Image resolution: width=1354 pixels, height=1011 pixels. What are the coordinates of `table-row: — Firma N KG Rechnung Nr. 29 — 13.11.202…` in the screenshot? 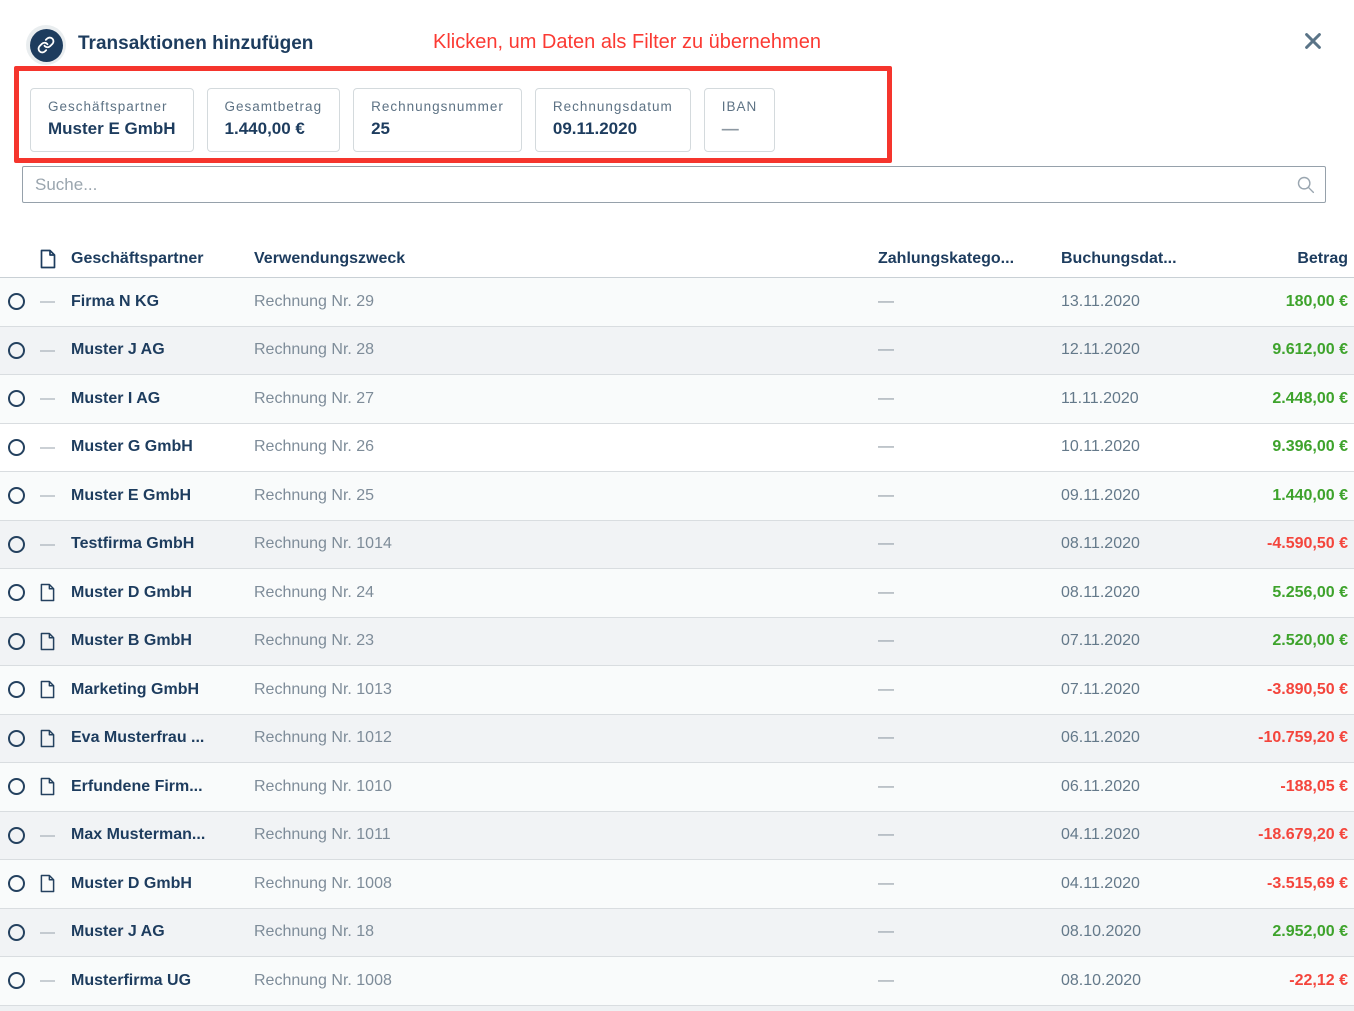 It's located at (677, 302).